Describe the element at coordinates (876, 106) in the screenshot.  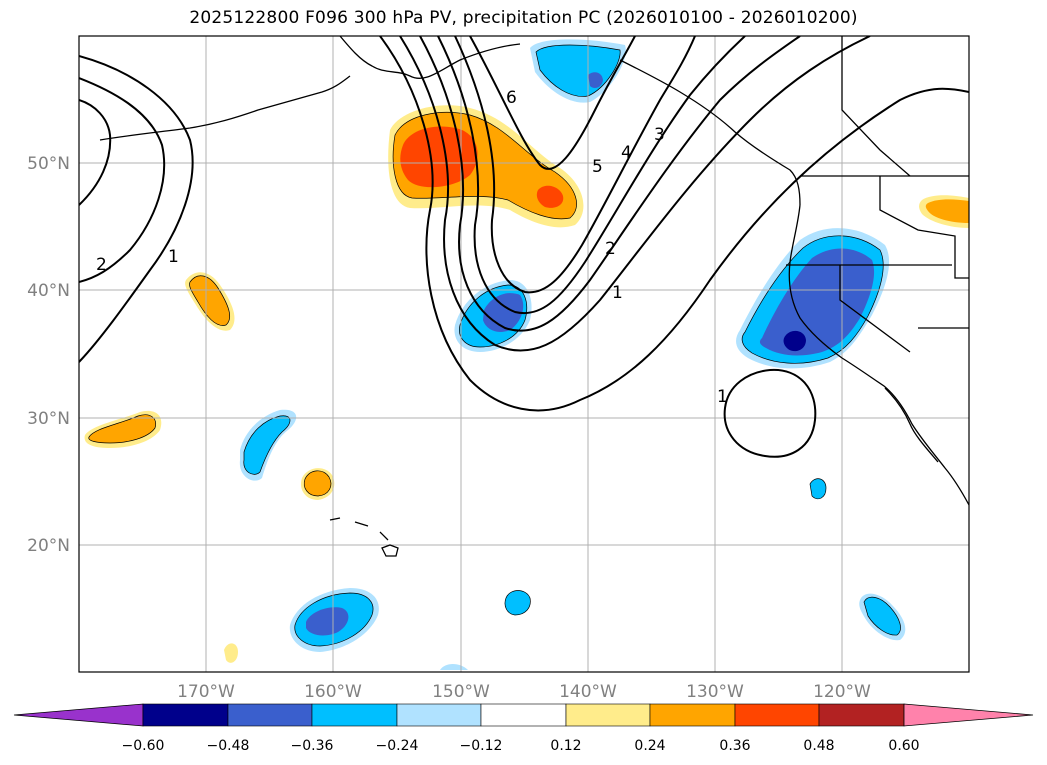
I see `yukon-border` at that location.